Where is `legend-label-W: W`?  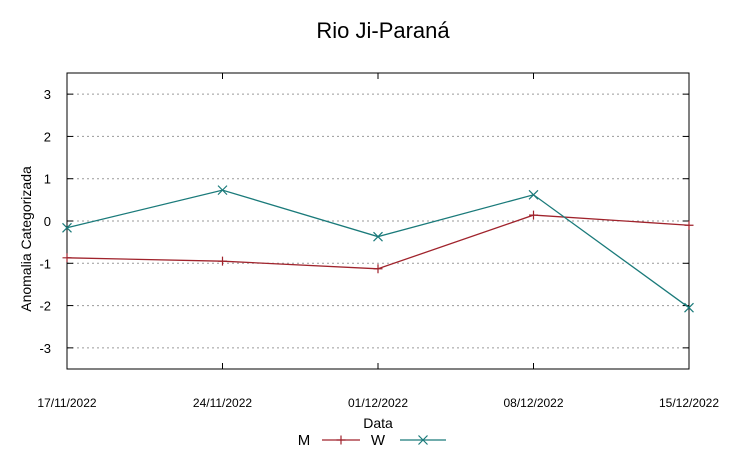 legend-label-W: W is located at coordinates (378, 440).